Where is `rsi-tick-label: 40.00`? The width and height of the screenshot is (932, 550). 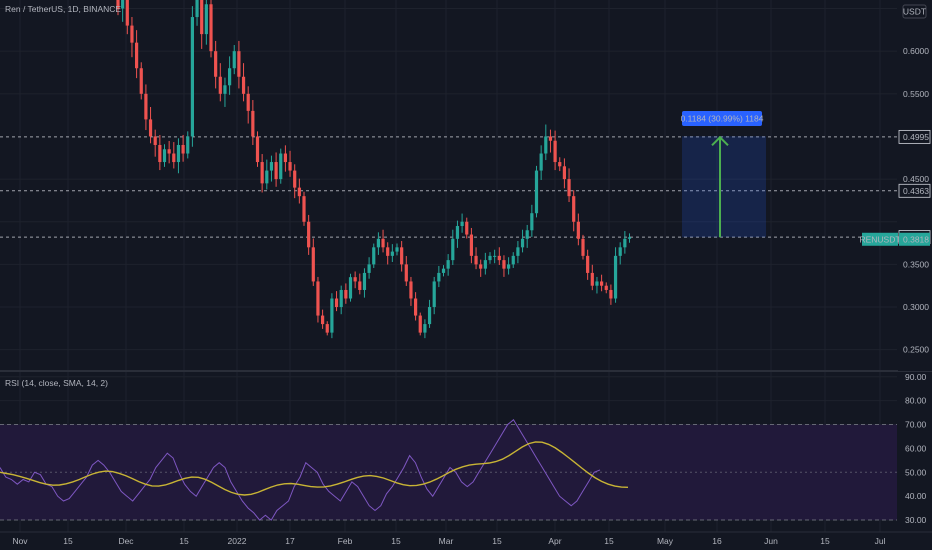
rsi-tick-label: 40.00 is located at coordinates (916, 496).